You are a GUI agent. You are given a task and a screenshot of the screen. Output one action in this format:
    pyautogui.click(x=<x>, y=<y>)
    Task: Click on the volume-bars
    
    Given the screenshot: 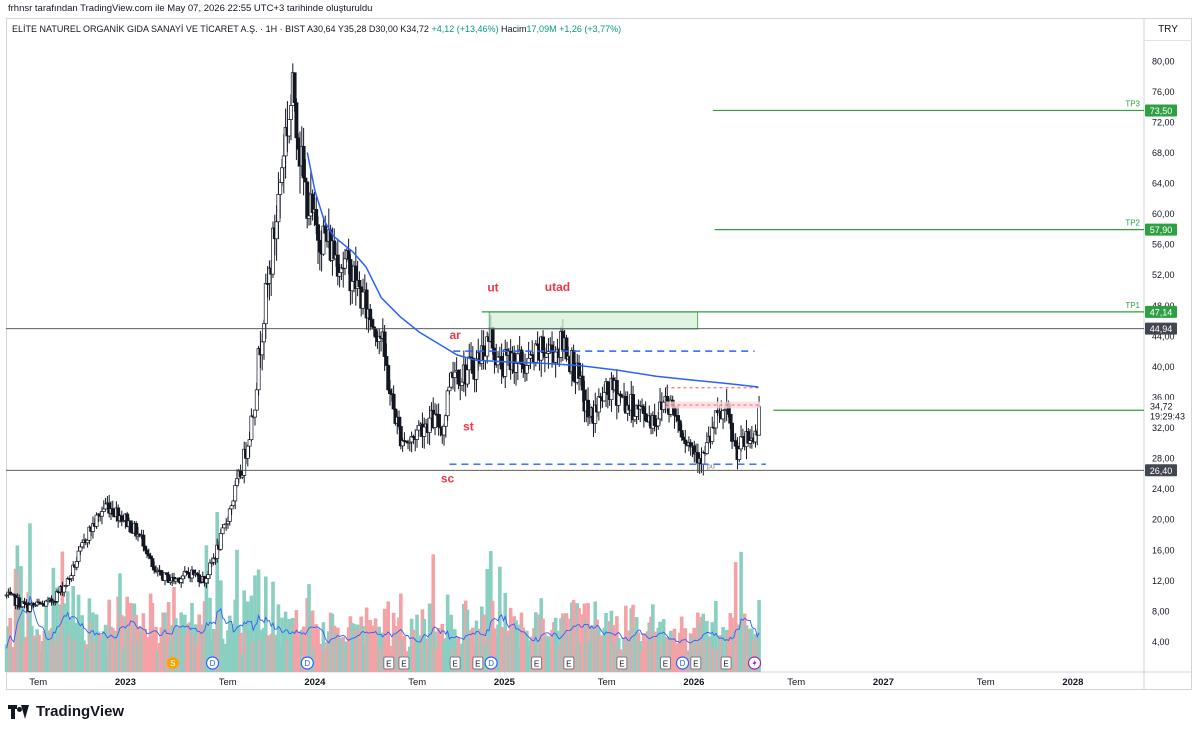 What is the action you would take?
    pyautogui.click(x=382, y=592)
    